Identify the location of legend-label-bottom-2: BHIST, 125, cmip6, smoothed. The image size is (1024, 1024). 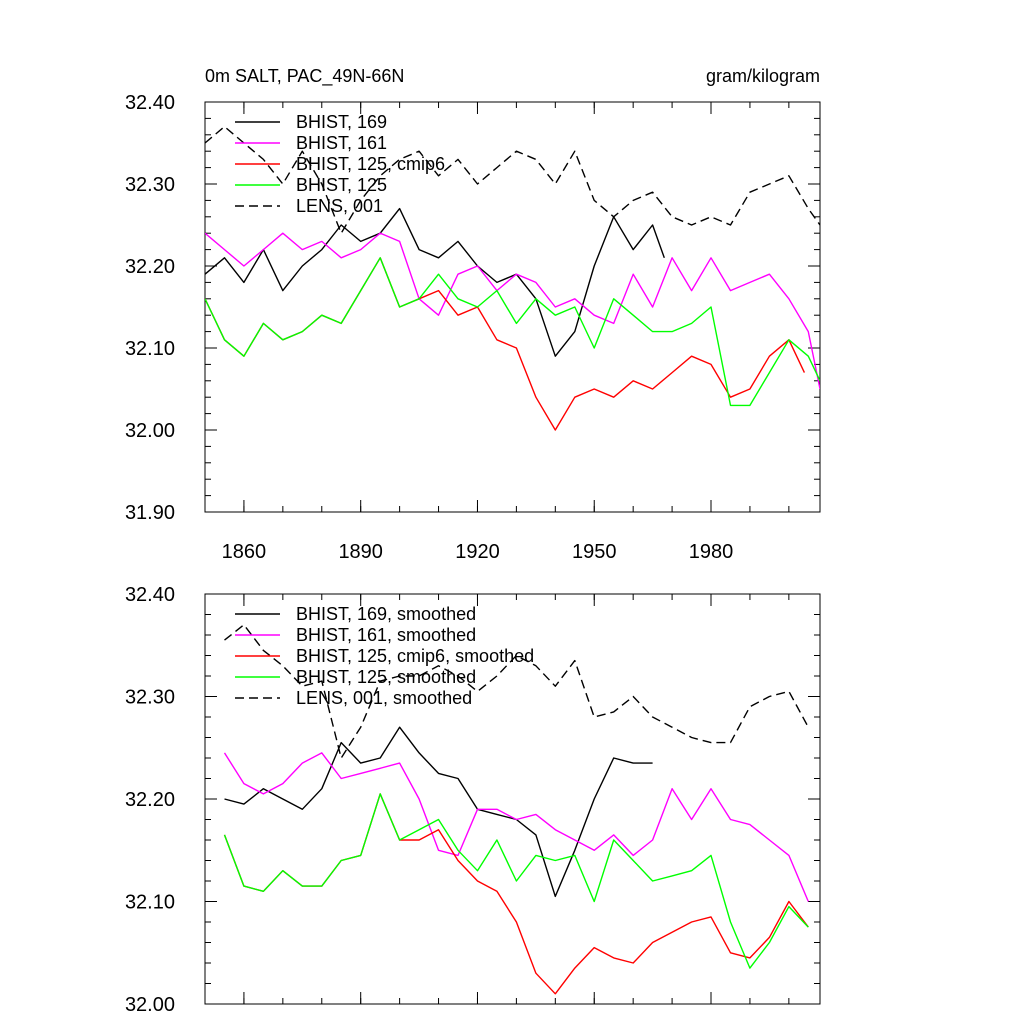
(415, 656).